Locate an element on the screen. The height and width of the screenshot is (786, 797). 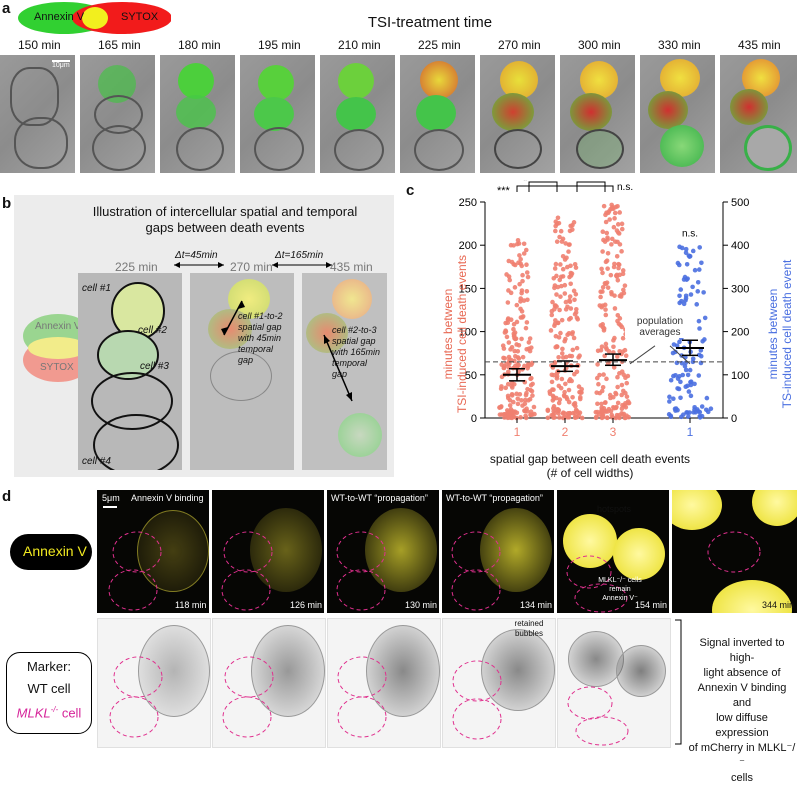
cell-label-3: cell #3 is located at coordinates (154, 366).